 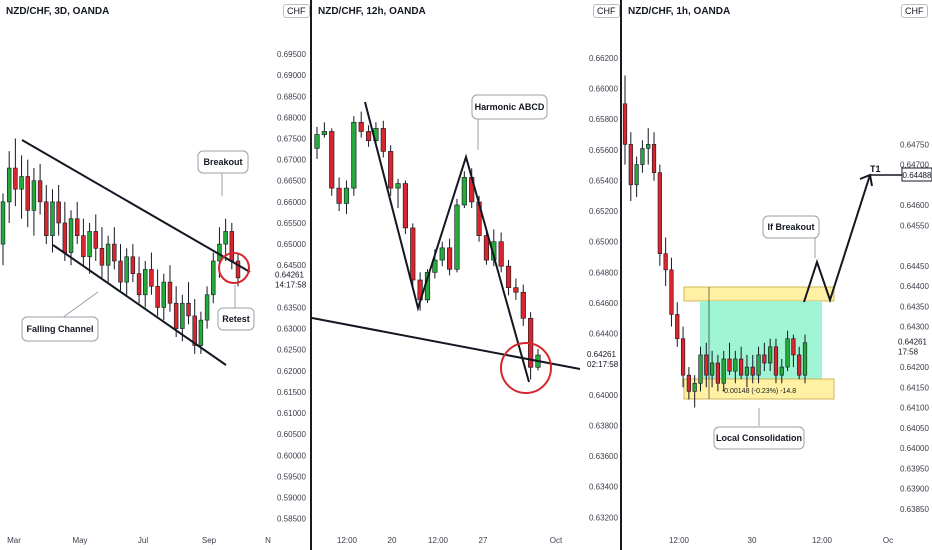 I want to click on channel-label-box, so click(x=60, y=329).